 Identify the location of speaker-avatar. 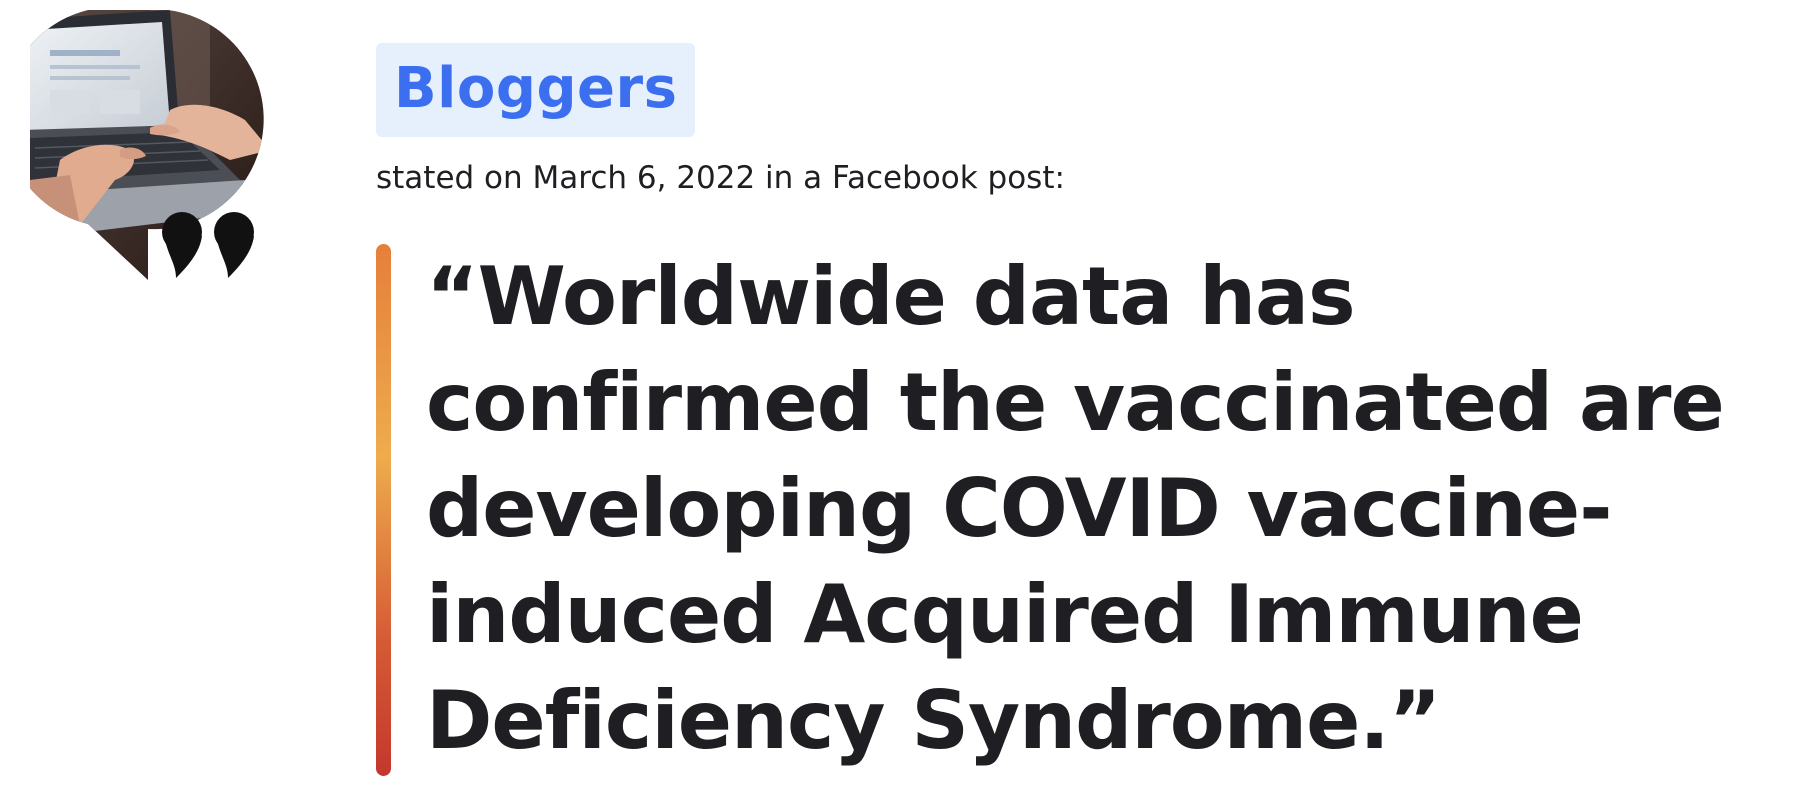
(180, 160).